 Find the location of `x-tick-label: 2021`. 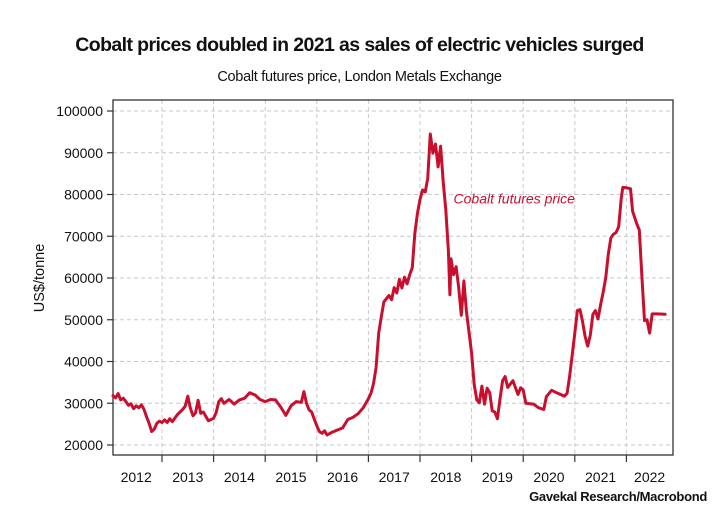

x-tick-label: 2021 is located at coordinates (600, 477).